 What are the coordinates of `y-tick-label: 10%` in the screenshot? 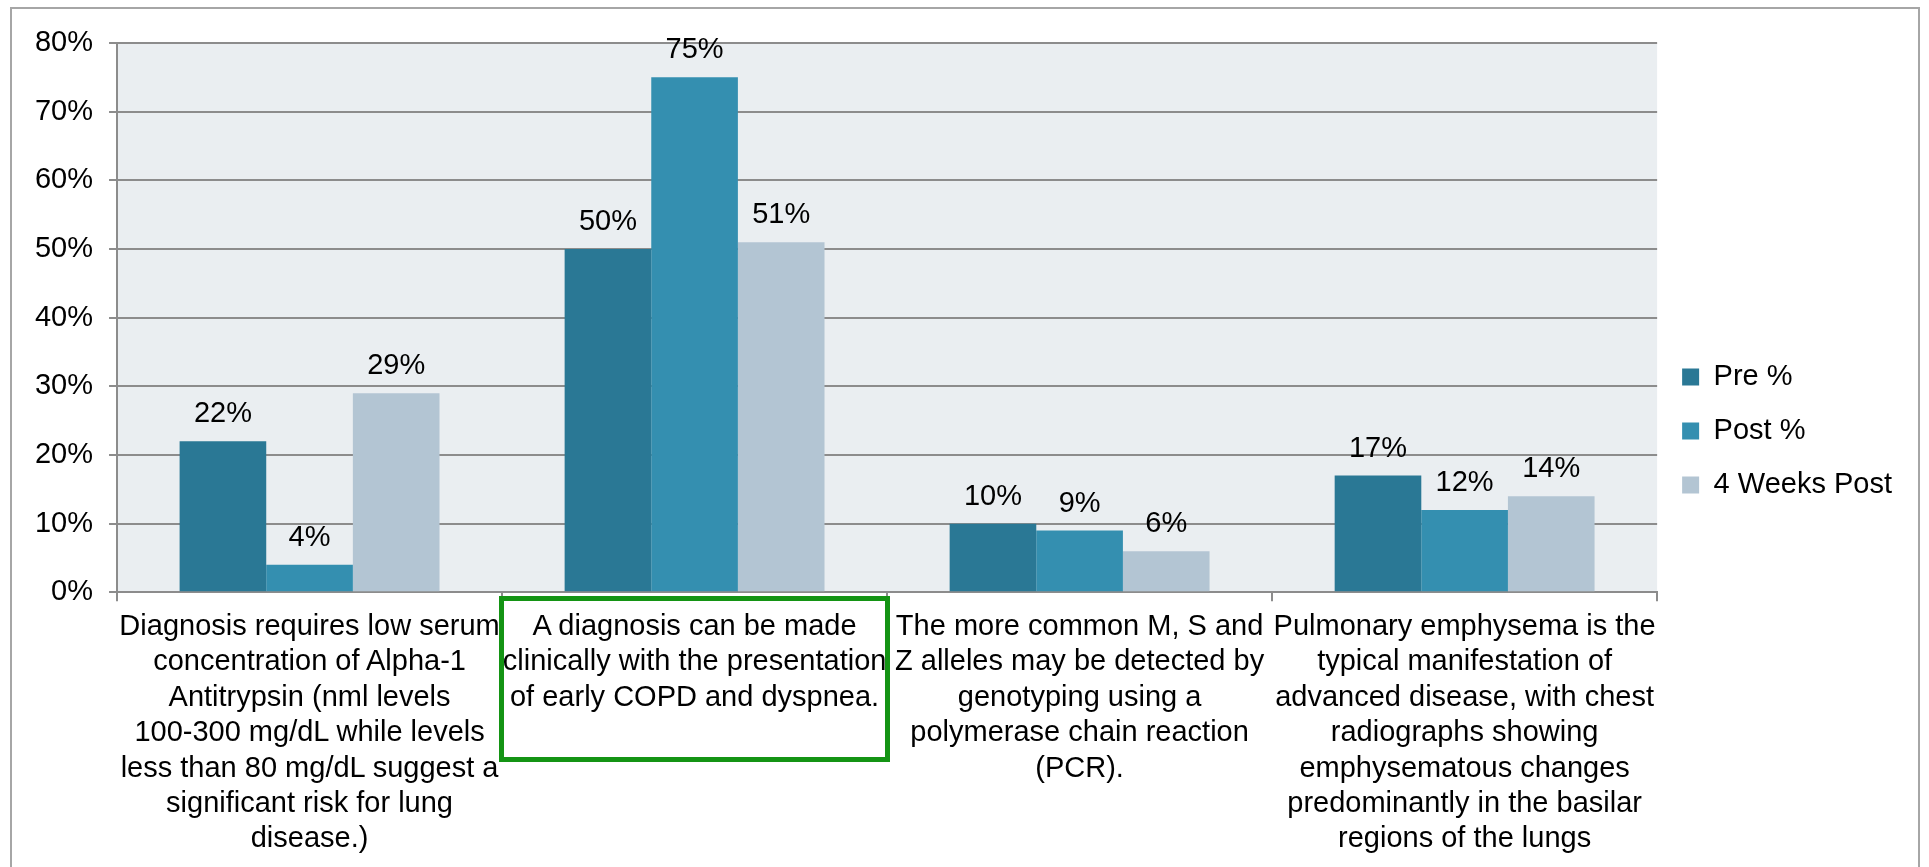 It's located at (64, 521).